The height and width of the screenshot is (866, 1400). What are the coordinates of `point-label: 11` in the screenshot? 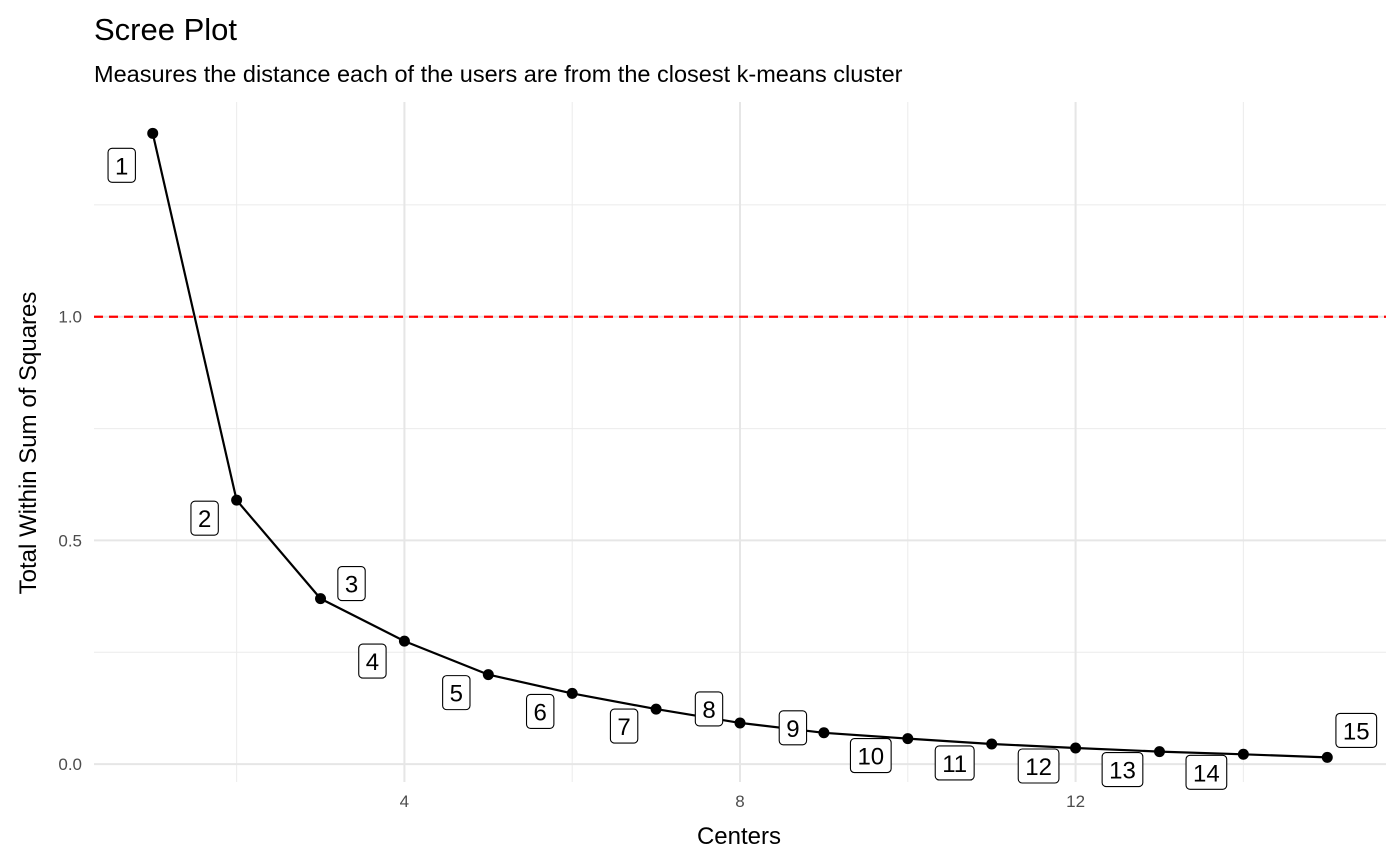 It's located at (954, 763).